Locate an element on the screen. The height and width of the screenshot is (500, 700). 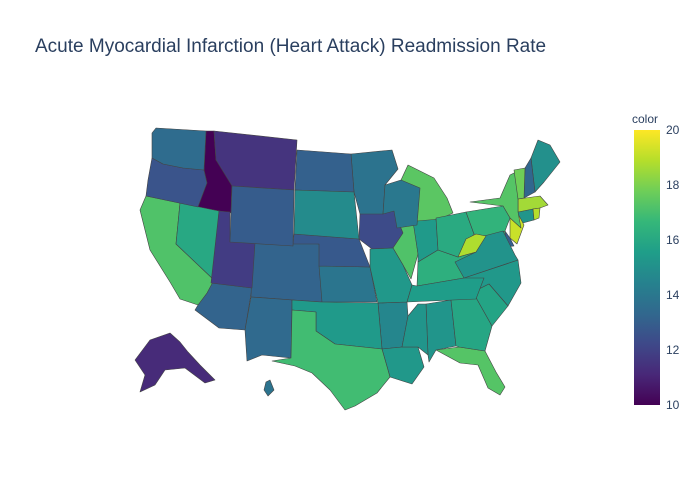
colorbar-tick-label: 16 is located at coordinates (673, 240).